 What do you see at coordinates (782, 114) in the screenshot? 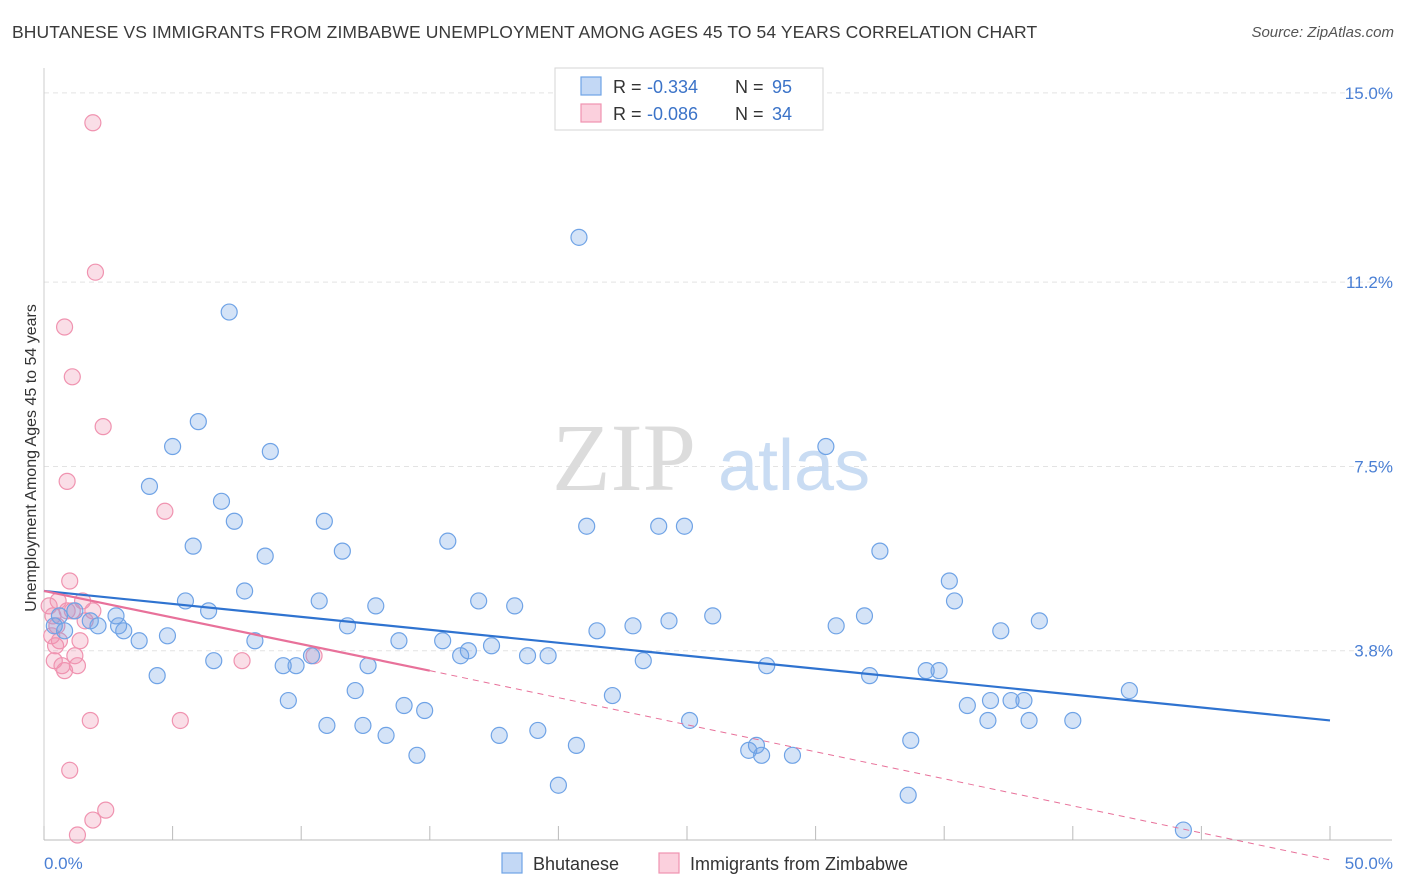
I see `legend-n-value-2: 34` at bounding box center [782, 114].